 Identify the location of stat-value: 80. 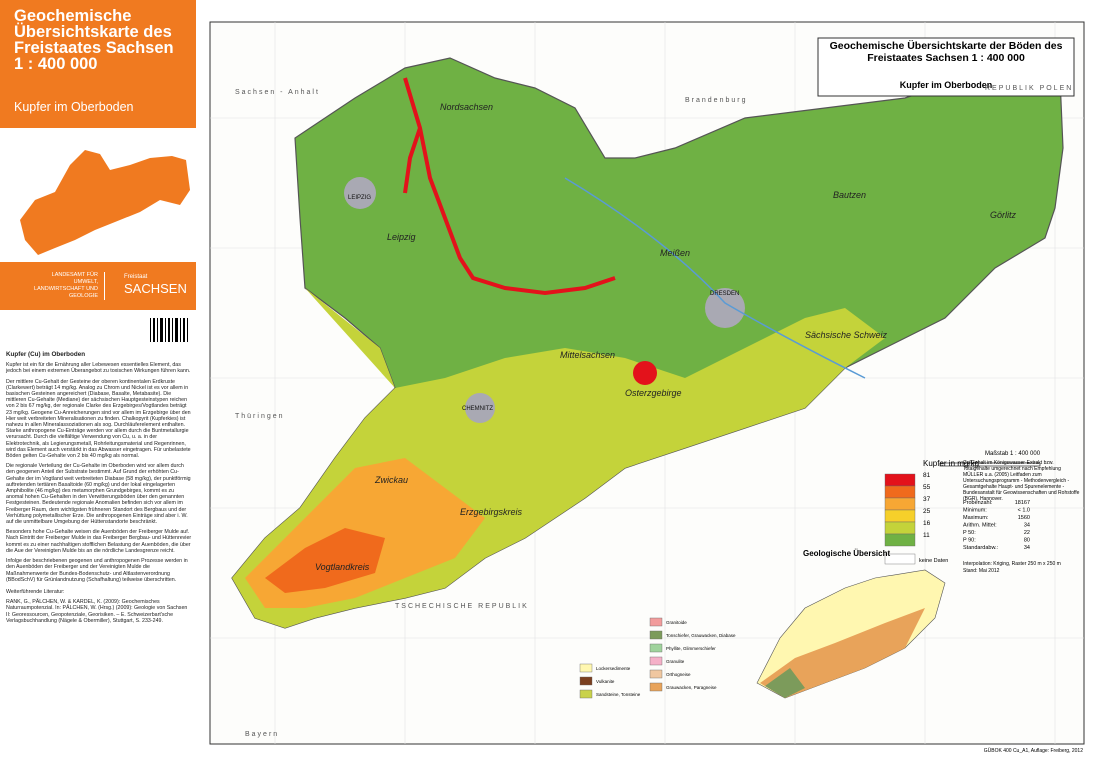
(1027, 541).